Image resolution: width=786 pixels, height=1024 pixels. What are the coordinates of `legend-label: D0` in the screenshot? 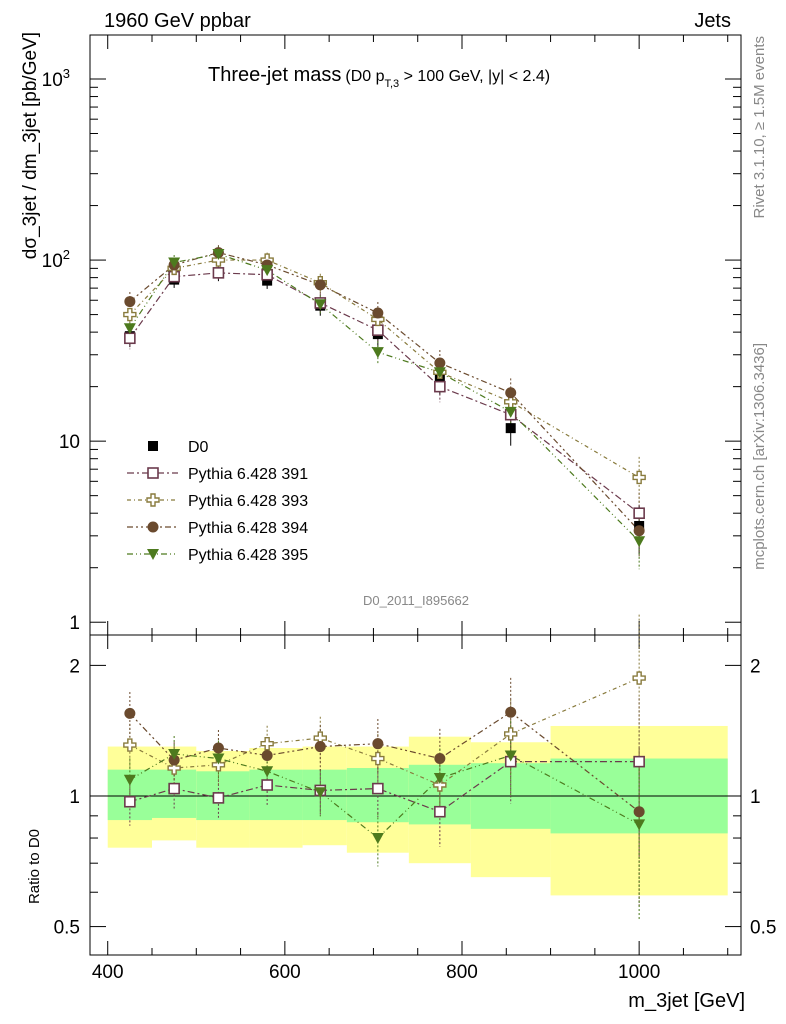 It's located at (198, 447).